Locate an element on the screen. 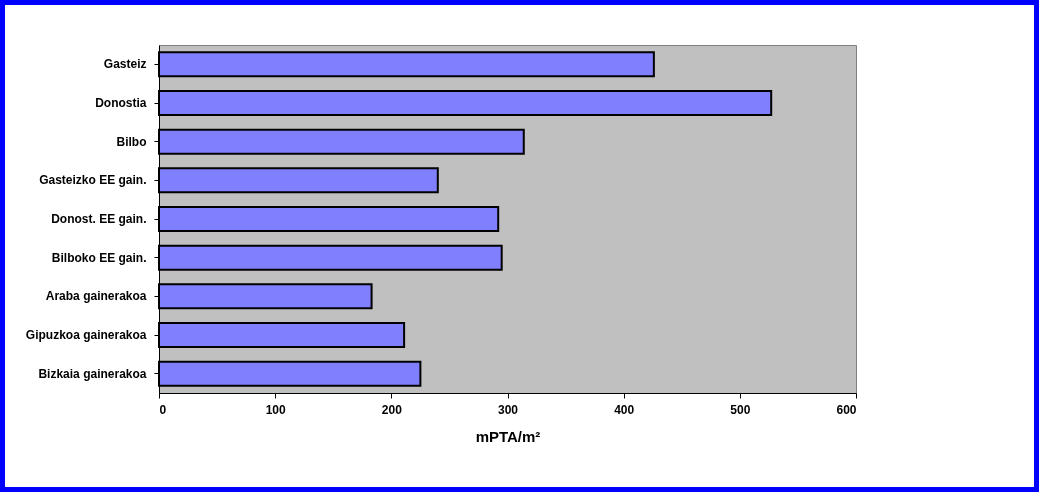 The image size is (1039, 492). x-tick-label: 100 is located at coordinates (275, 409).